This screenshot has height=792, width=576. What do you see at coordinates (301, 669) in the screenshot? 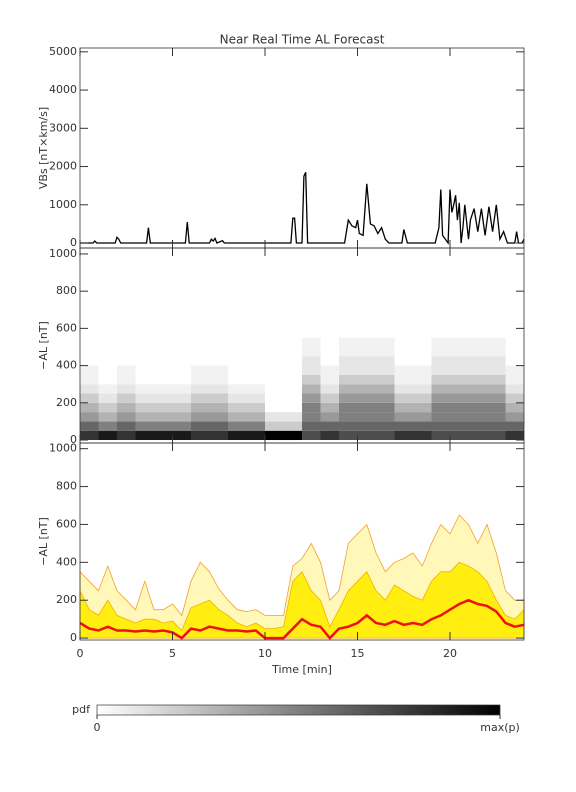
I see `x-axis-label: Time [min]` at bounding box center [301, 669].